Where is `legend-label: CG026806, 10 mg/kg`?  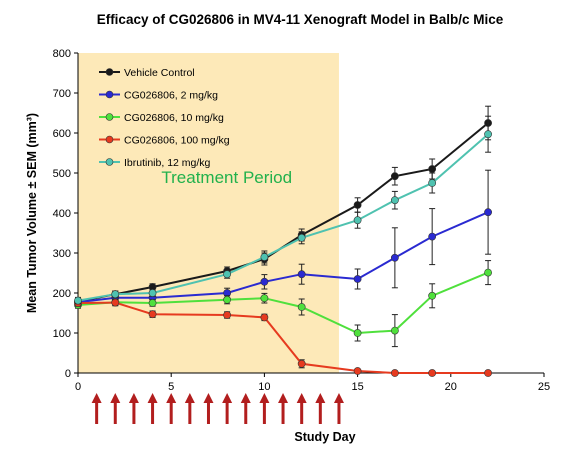
legend-label: CG026806, 10 mg/kg is located at coordinates (174, 118).